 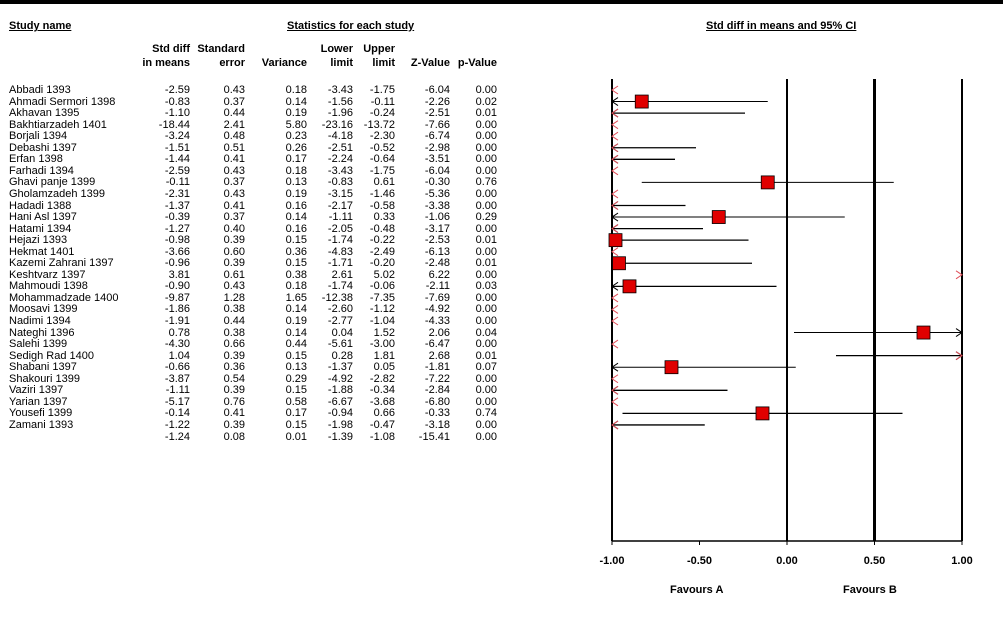 I want to click on study-name: Hatami 1394, so click(x=40, y=228).